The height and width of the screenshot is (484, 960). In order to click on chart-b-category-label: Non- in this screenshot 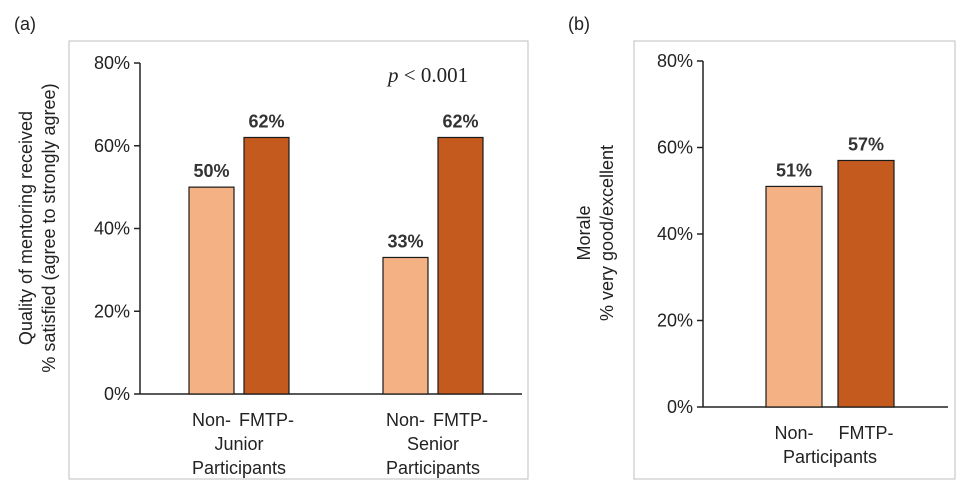, I will do `click(793, 433)`.